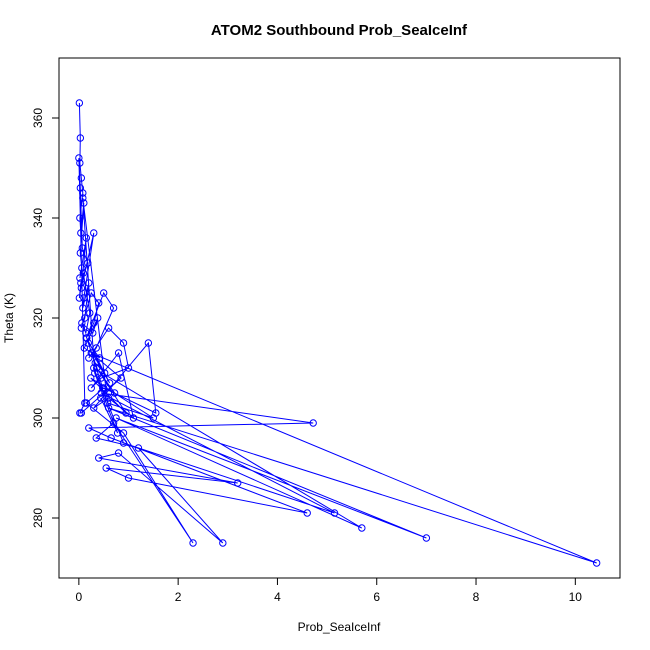  What do you see at coordinates (178, 597) in the screenshot?
I see `x-tick-label: 2` at bounding box center [178, 597].